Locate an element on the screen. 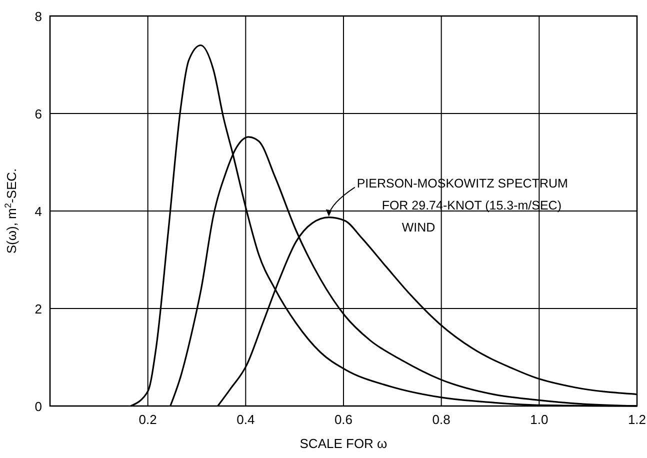 Image resolution: width=647 pixels, height=458 pixels. y-tick-label: 0 is located at coordinates (38, 406).